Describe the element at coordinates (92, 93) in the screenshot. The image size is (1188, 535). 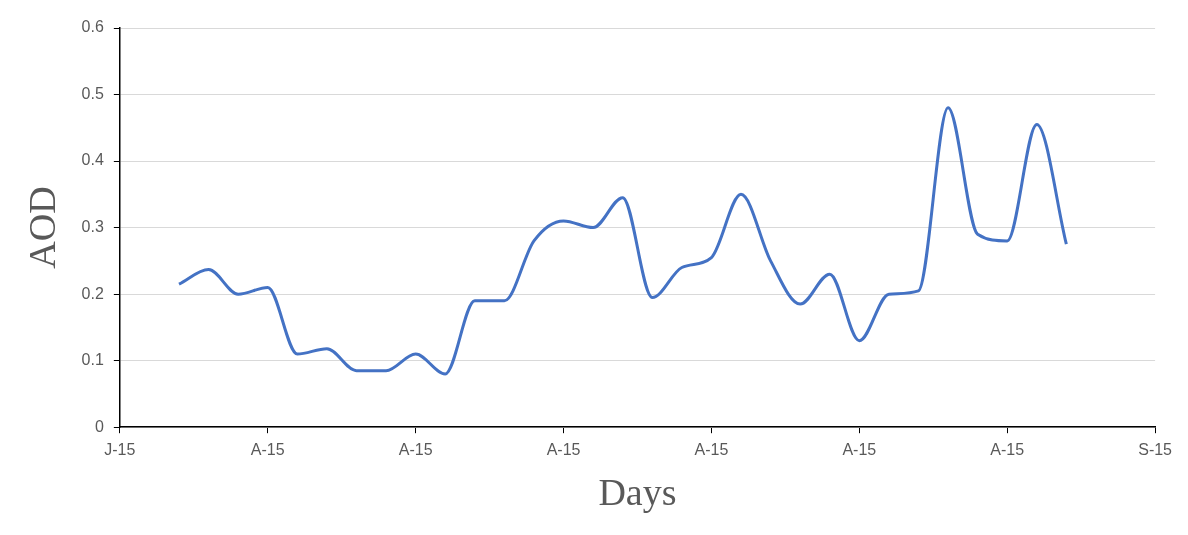
I see `y-tick-label: 0.5` at that location.